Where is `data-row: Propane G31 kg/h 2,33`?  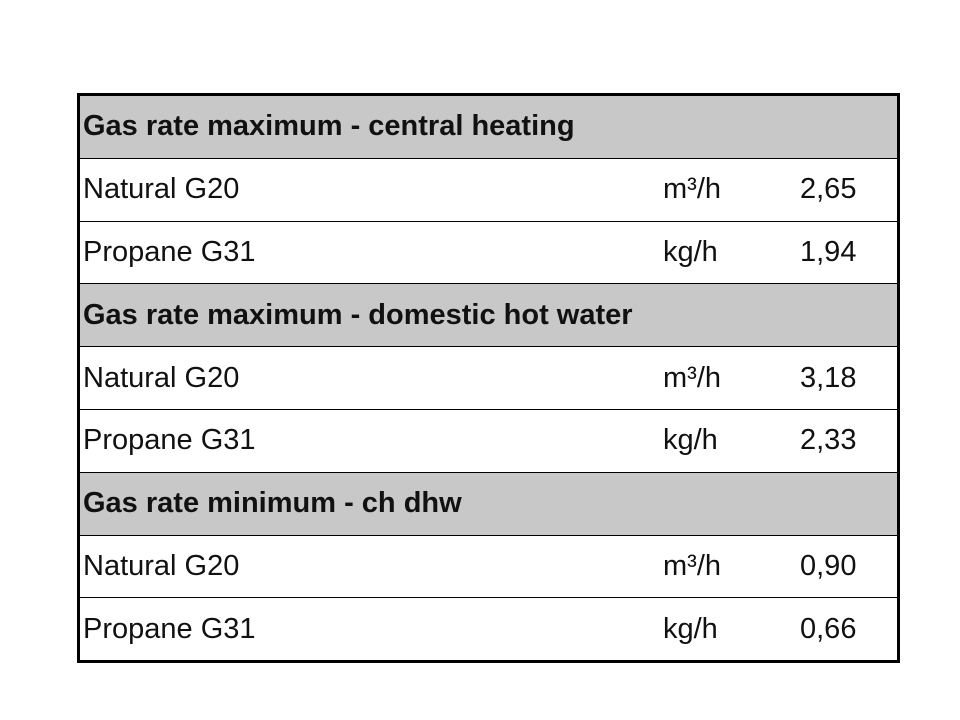 data-row: Propane G31 kg/h 2,33 is located at coordinates (488, 440).